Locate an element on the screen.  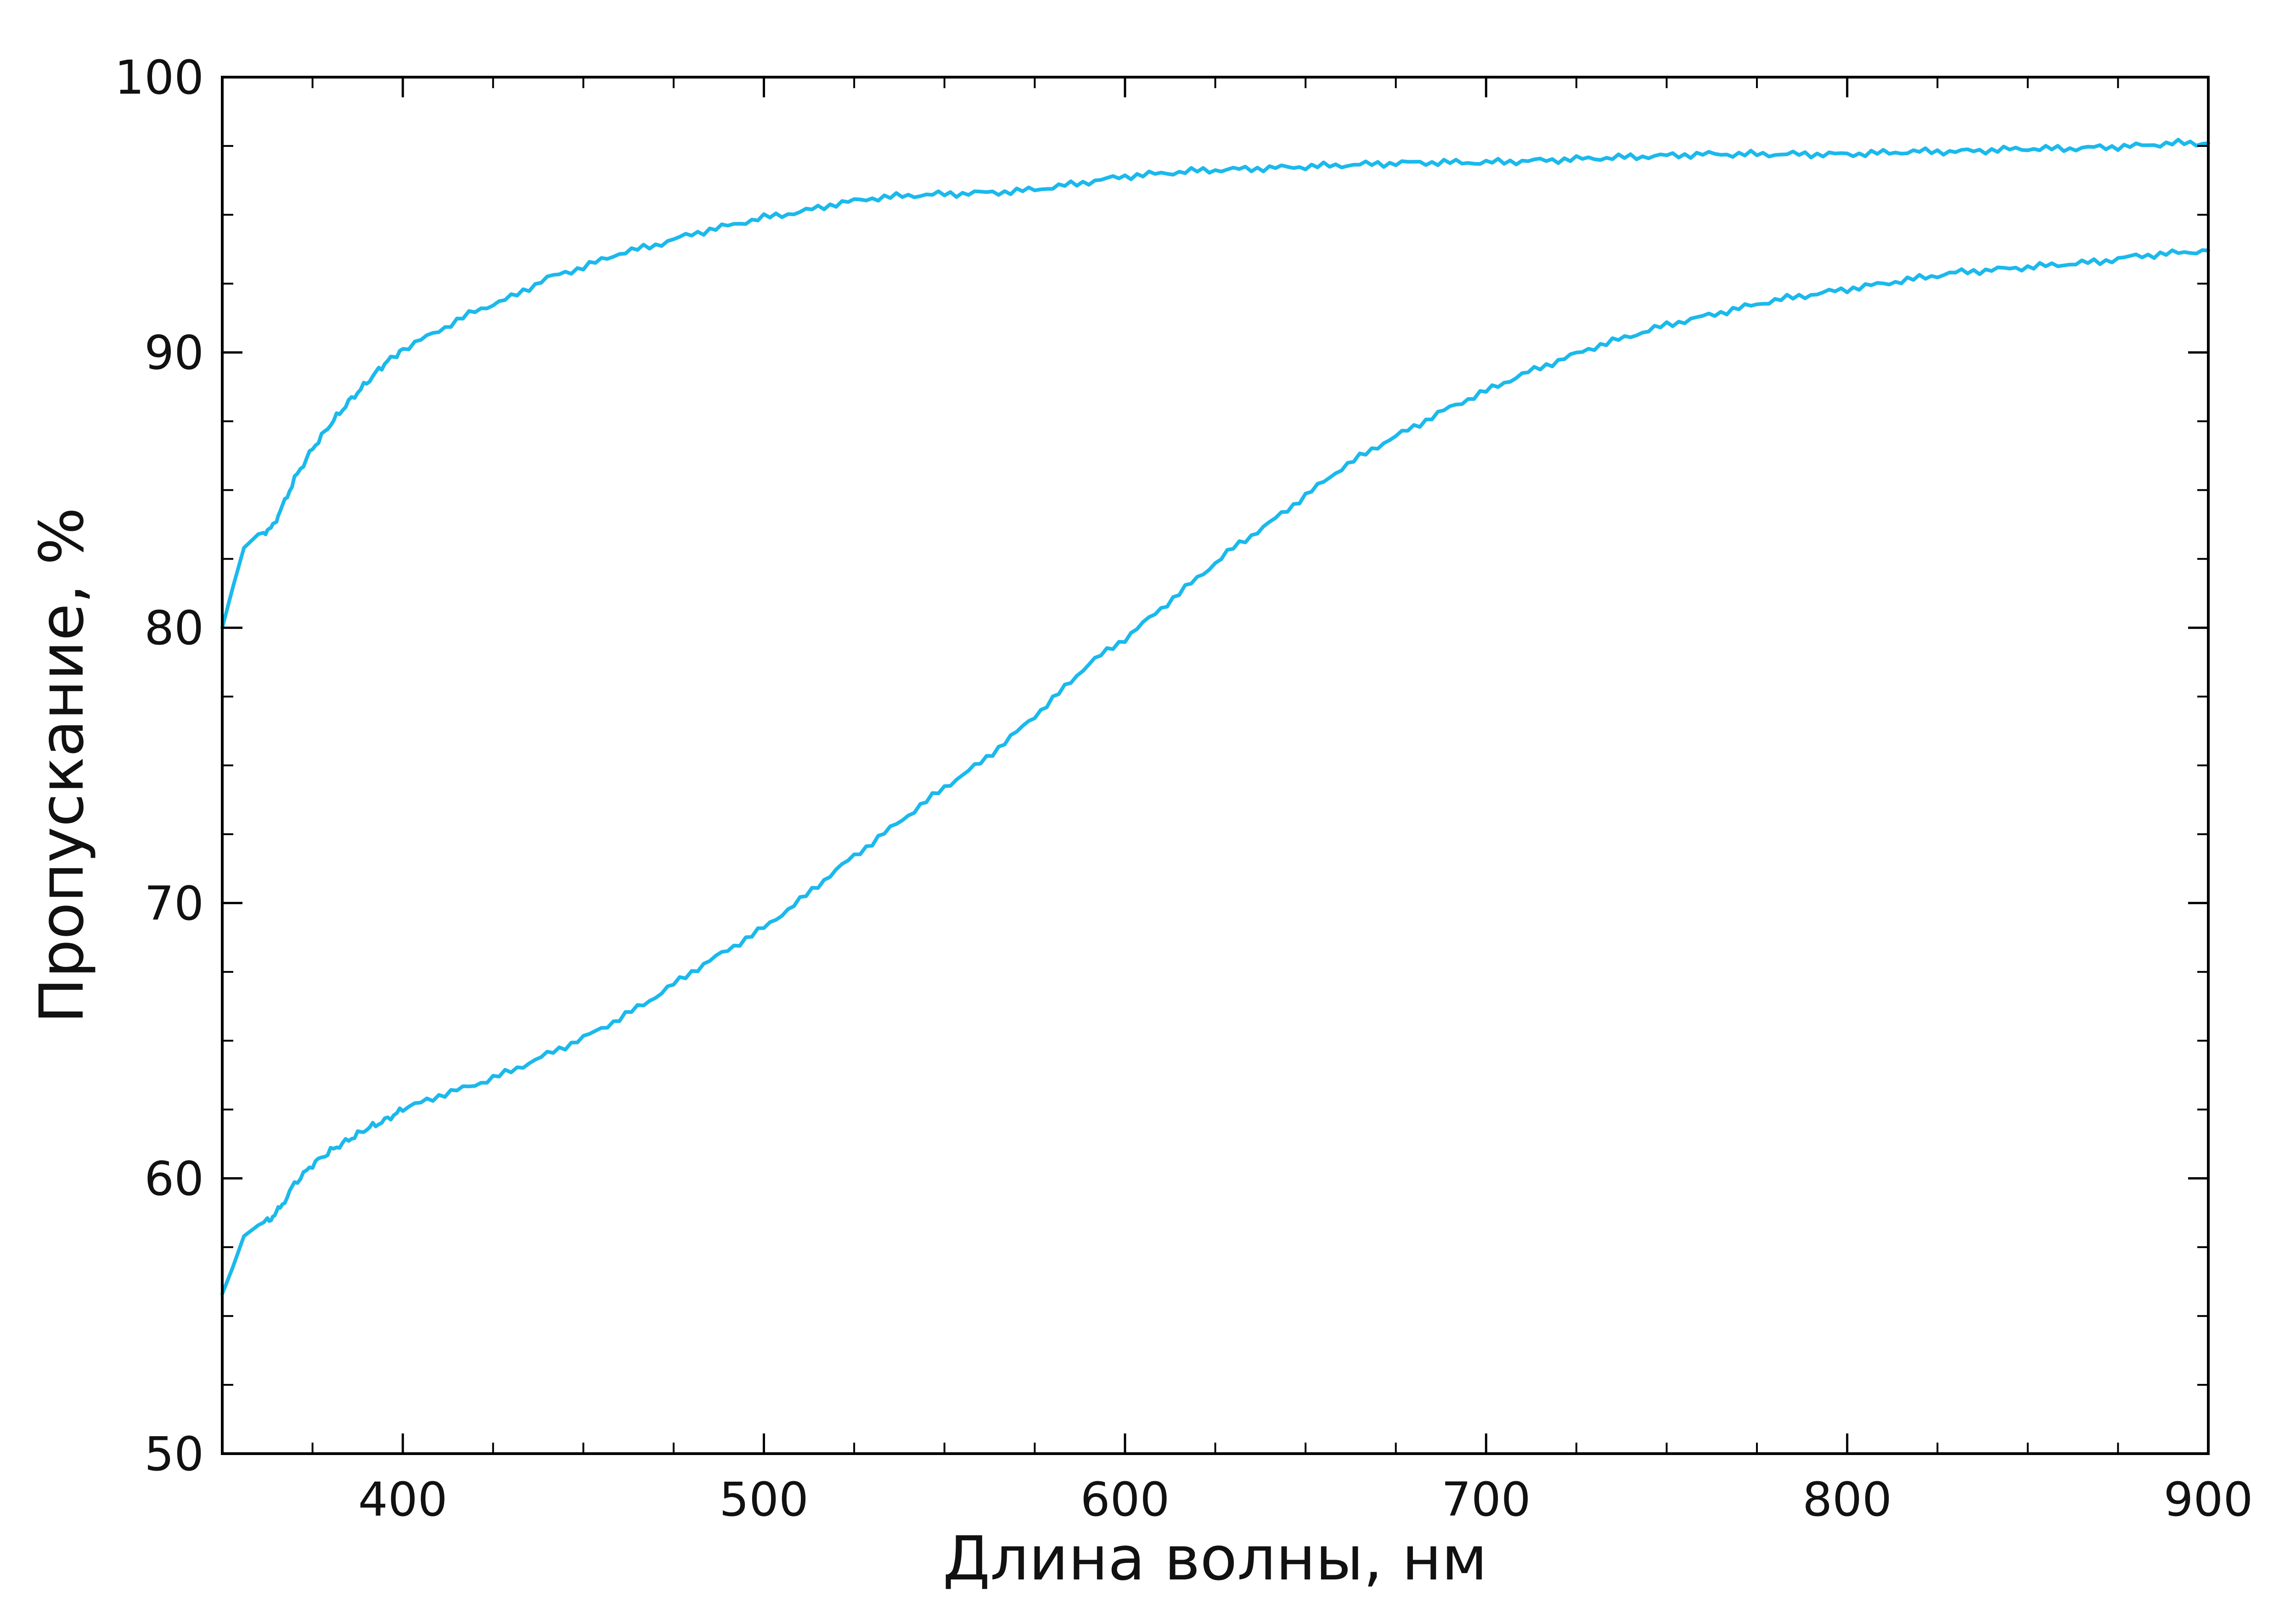
y-axis-title: Пропускание, % is located at coordinates (62, 765).